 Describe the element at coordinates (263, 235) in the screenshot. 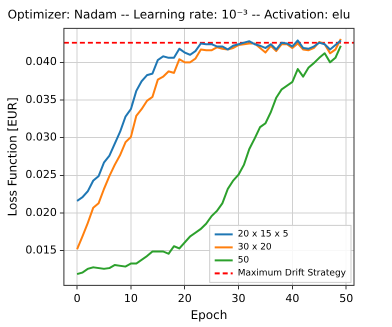

I see `legend-label: 20 x 15 x 5` at that location.